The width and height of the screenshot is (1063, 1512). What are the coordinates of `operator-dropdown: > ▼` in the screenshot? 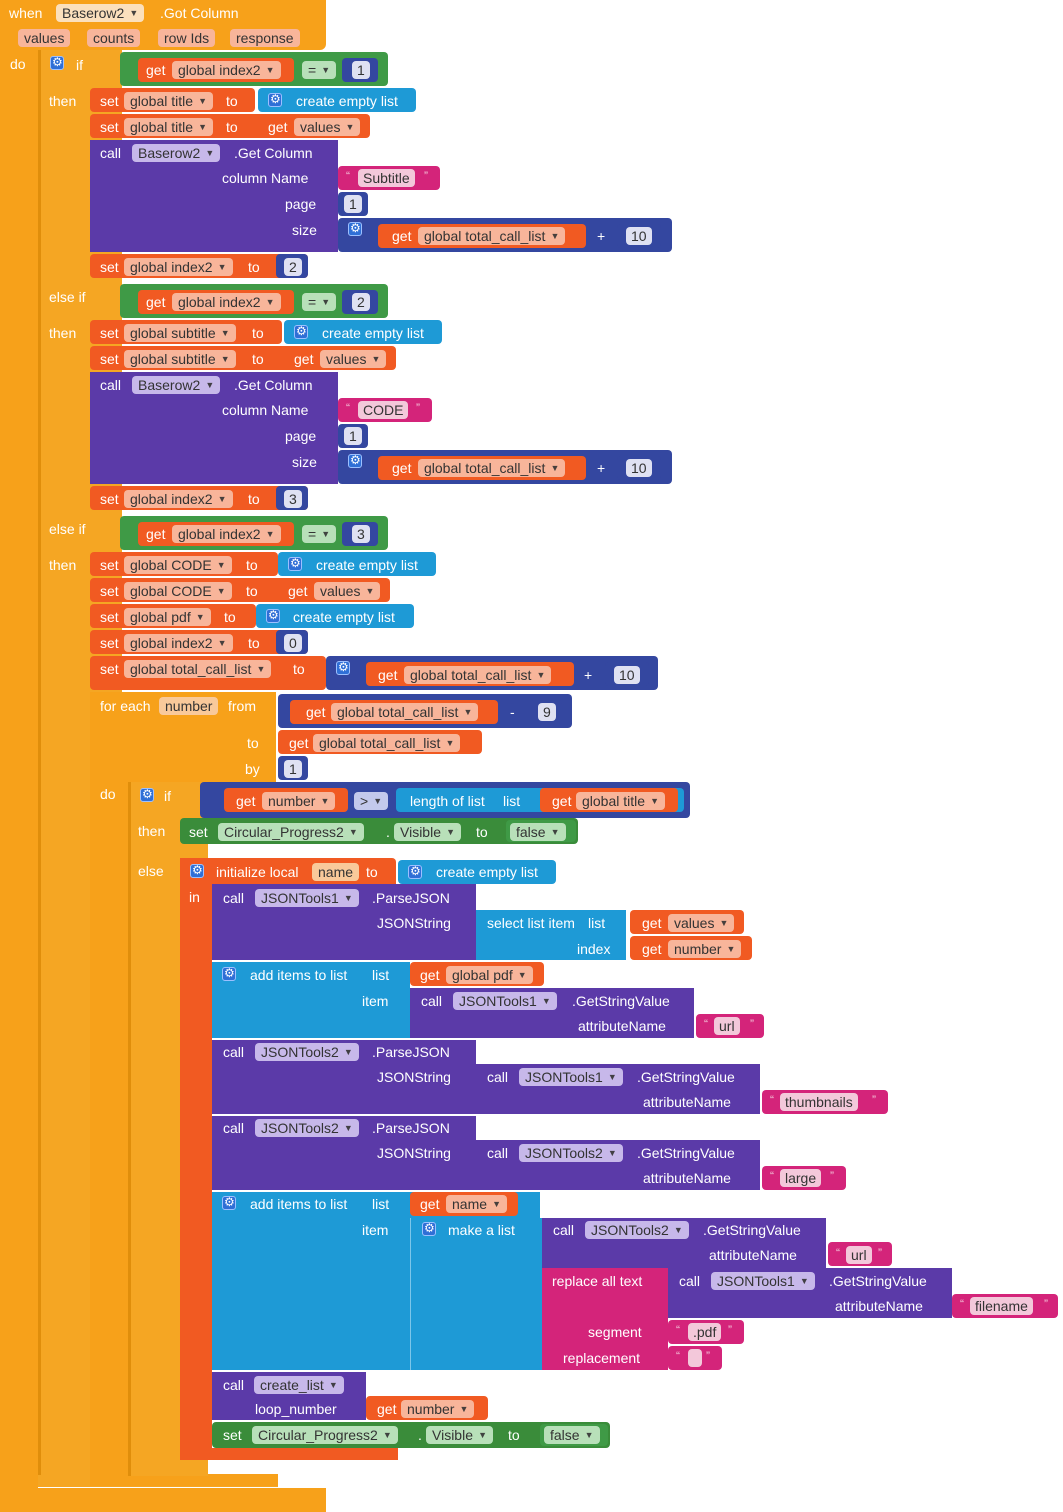 It's located at (371, 801).